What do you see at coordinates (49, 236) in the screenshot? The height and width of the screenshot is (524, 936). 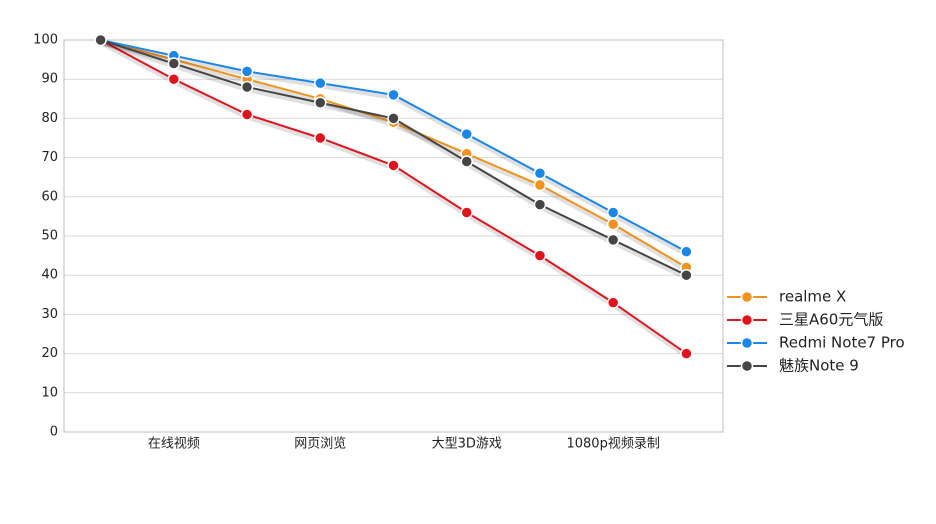 I see `y-tick-label: 50` at bounding box center [49, 236].